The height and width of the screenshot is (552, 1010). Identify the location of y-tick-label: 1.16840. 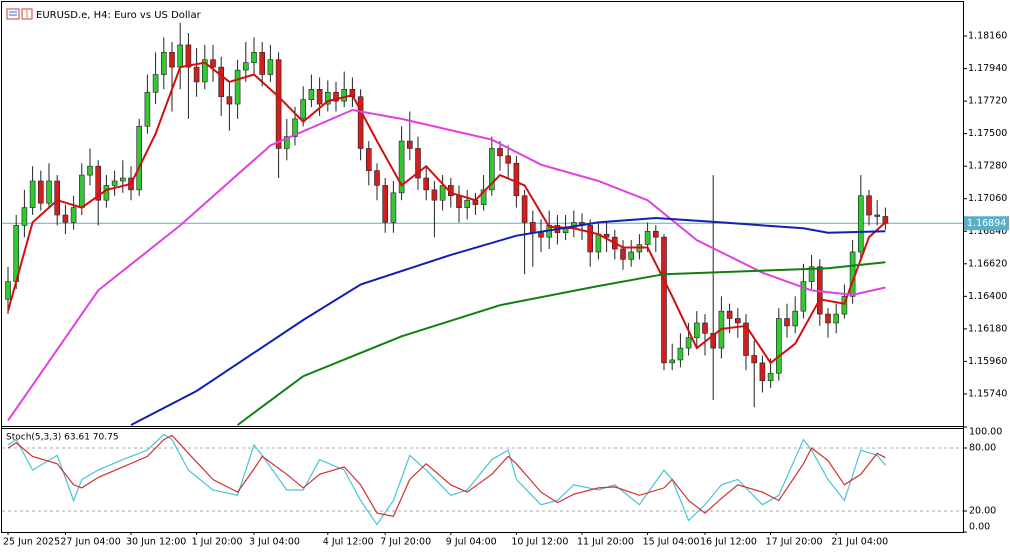
(987, 231).